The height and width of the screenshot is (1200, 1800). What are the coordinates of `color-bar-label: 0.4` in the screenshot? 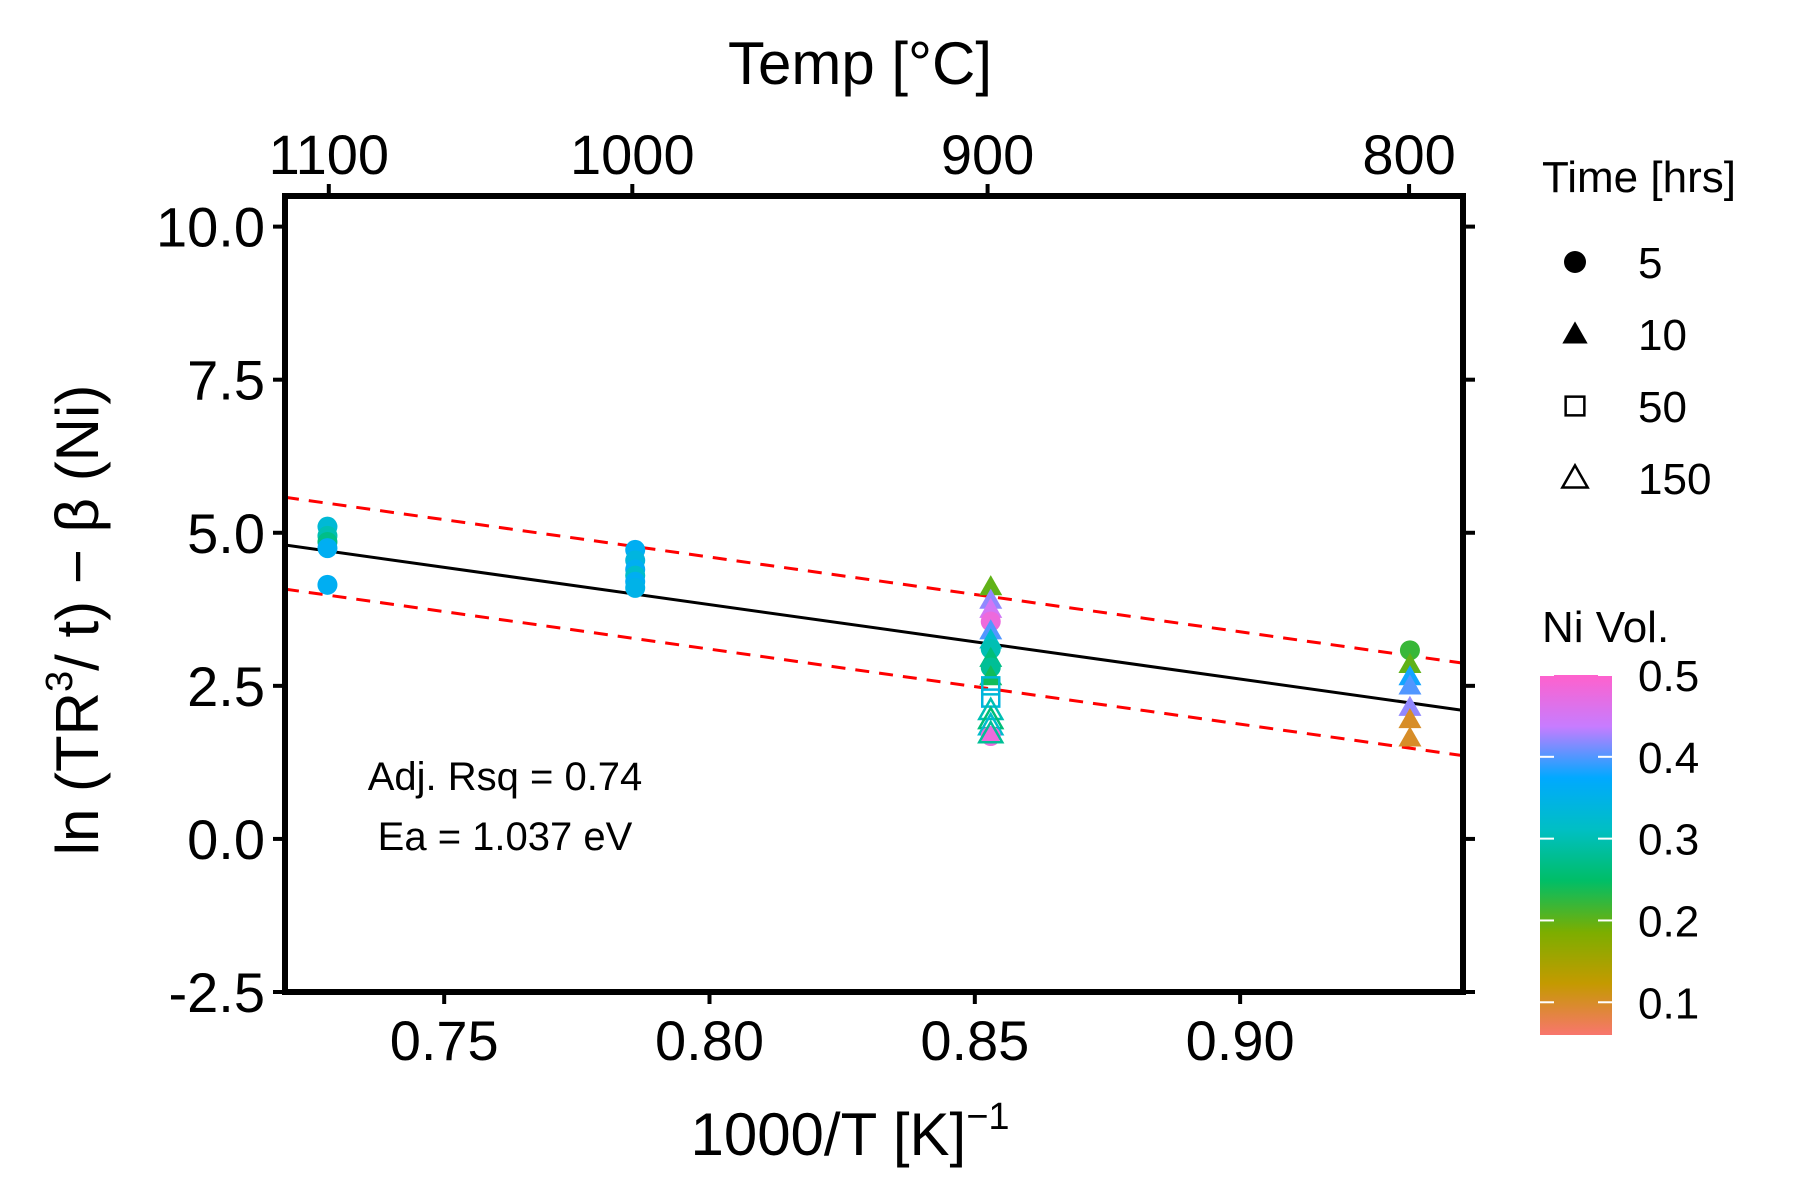 It's located at (1668, 758).